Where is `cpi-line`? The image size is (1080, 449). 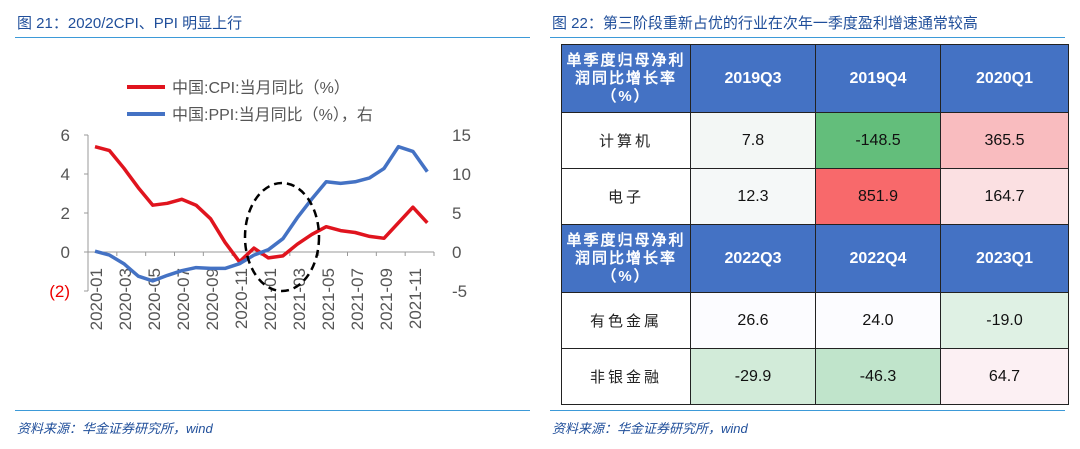 cpi-line is located at coordinates (261, 204).